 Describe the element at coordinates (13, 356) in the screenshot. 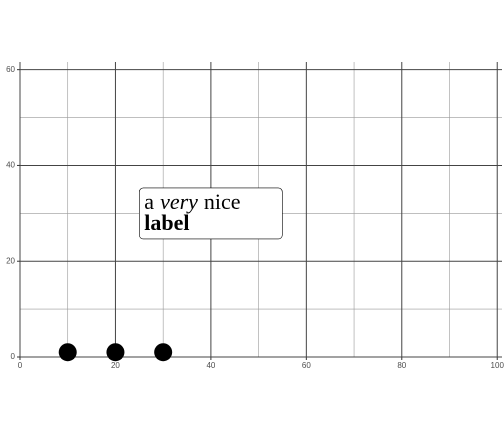

I see `y-tick-label: 0` at that location.